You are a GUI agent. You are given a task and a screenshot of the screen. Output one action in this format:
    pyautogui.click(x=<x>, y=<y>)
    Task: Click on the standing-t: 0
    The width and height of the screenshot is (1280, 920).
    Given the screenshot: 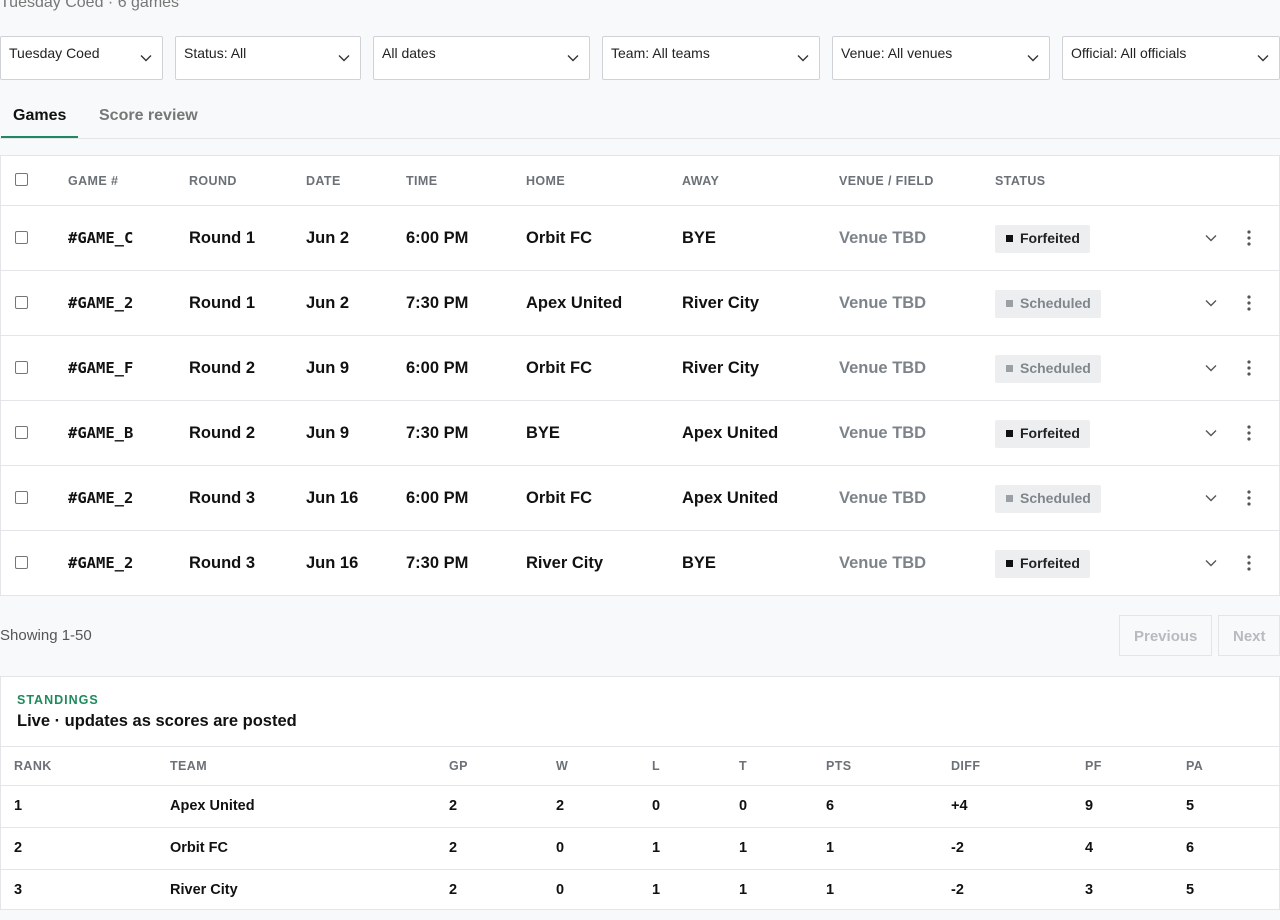 What is the action you would take?
    pyautogui.click(x=743, y=806)
    